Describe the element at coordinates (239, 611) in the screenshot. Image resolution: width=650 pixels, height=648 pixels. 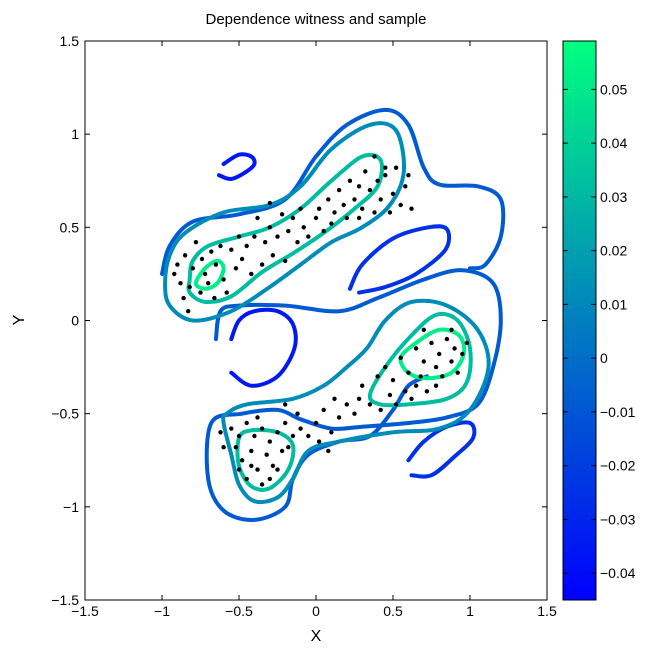
I see `x-tick-label: −0.5` at that location.